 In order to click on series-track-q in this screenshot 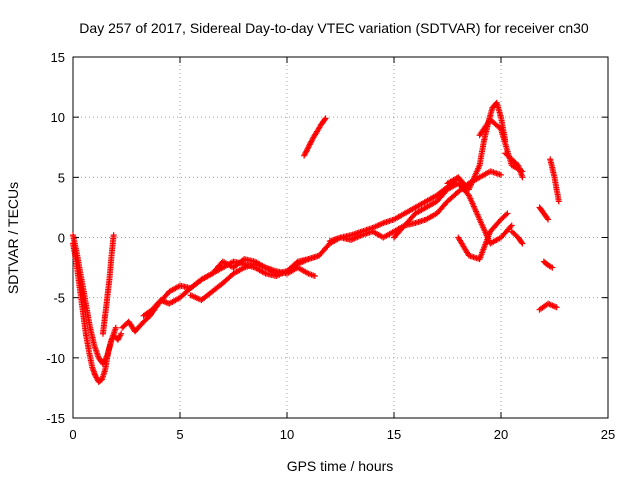, I will do `click(548, 264)`.